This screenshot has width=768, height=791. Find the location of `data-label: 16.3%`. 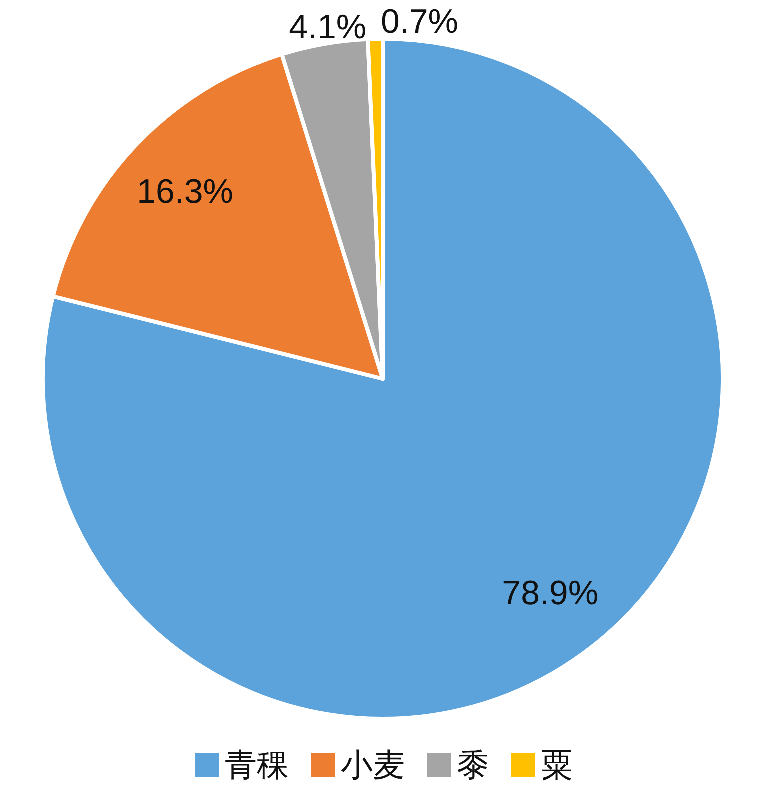

data-label: 16.3% is located at coordinates (185, 192).